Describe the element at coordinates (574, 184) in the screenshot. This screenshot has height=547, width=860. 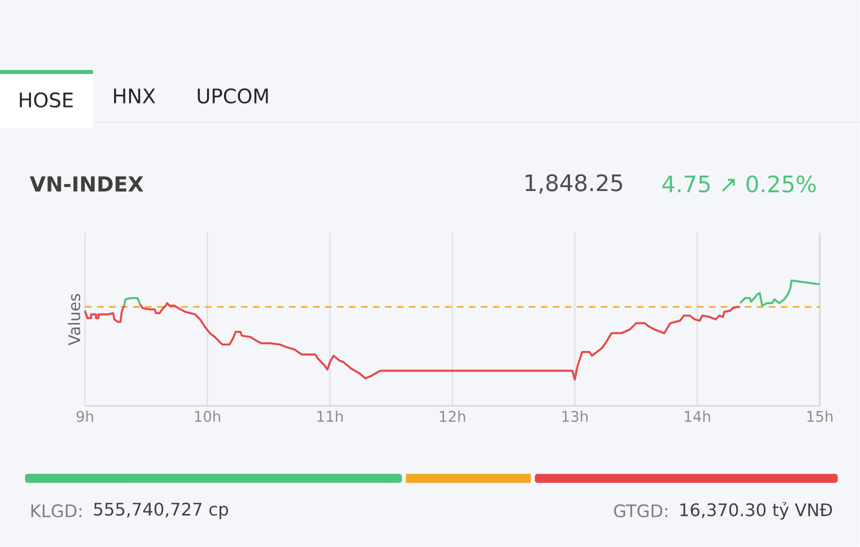
I see `text: 1,848.25` at that location.